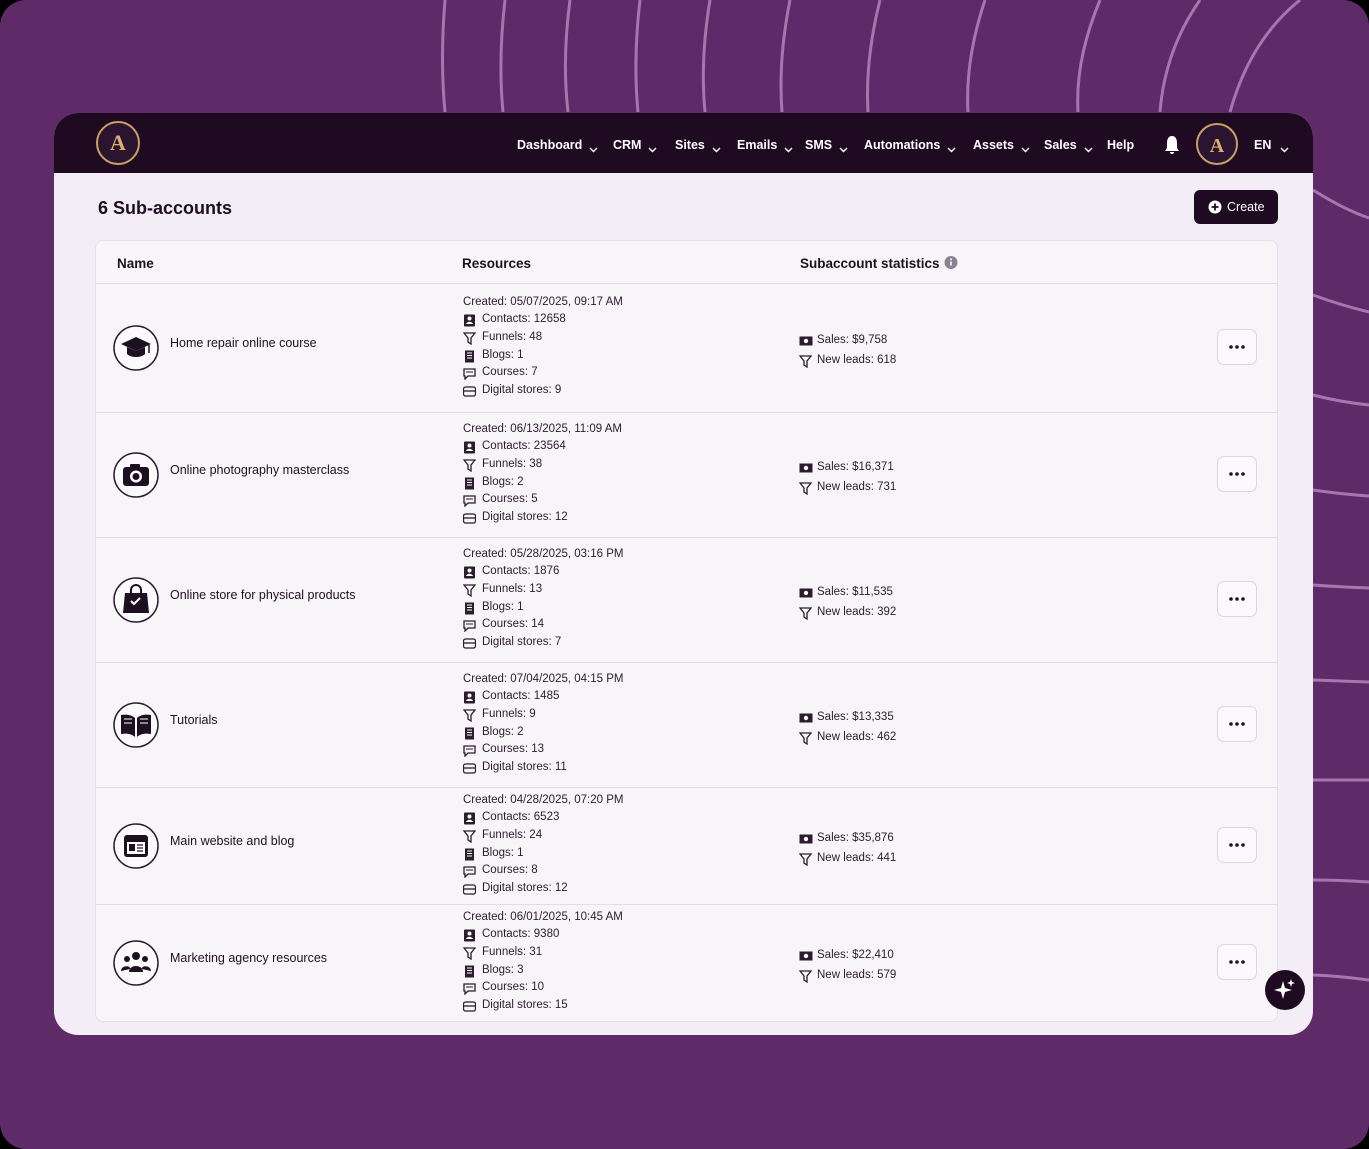 Image resolution: width=1369 pixels, height=1149 pixels. I want to click on subaccount-name: Marketing agency resources, so click(249, 957).